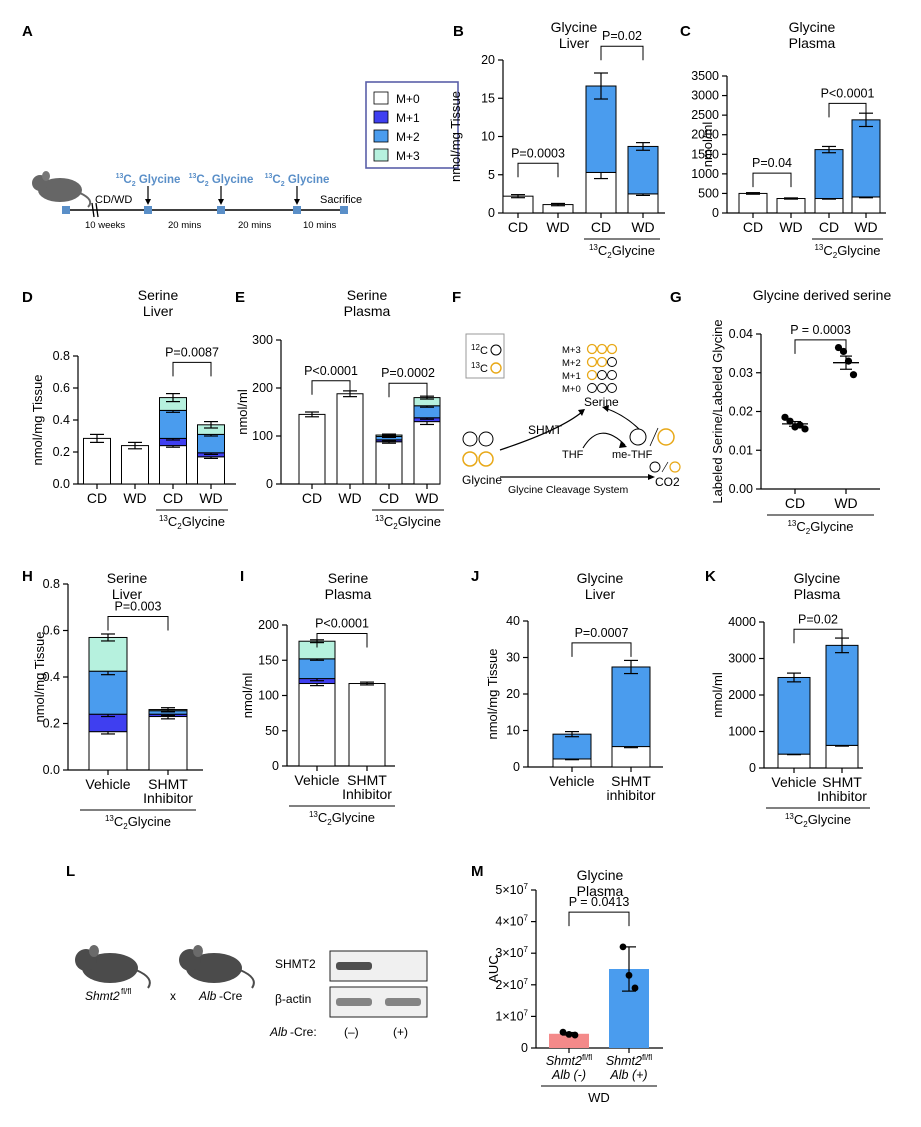 Image resolution: width=921 pixels, height=1127 pixels. Describe the element at coordinates (708, 193) in the screenshot. I see `y-tick-label: 500` at that location.